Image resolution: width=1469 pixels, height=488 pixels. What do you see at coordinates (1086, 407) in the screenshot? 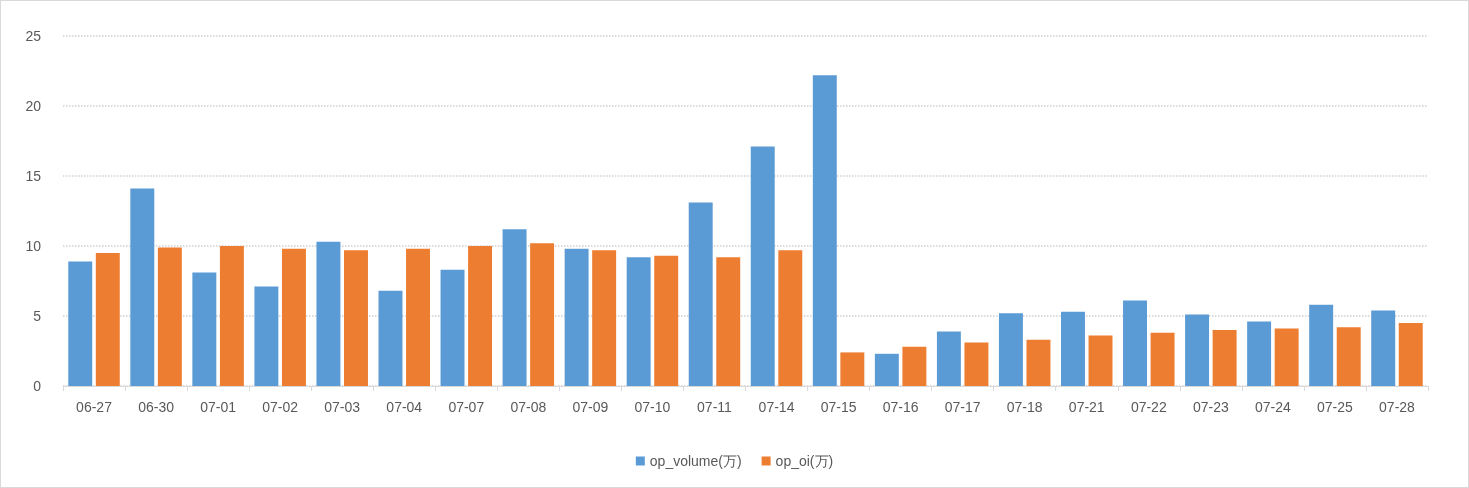
I see `x-tick-label: 07-21` at bounding box center [1086, 407].